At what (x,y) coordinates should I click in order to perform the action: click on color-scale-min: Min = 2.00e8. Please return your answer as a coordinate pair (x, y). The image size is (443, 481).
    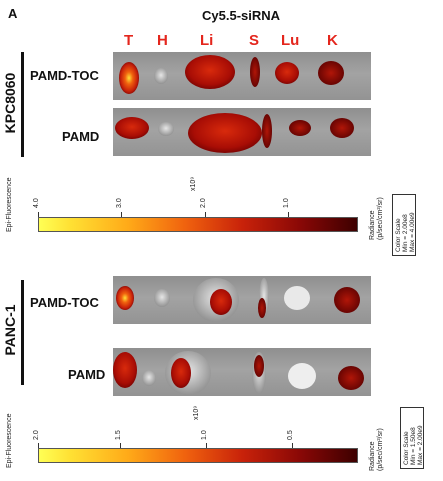
    Looking at the image, I should click on (405, 233).